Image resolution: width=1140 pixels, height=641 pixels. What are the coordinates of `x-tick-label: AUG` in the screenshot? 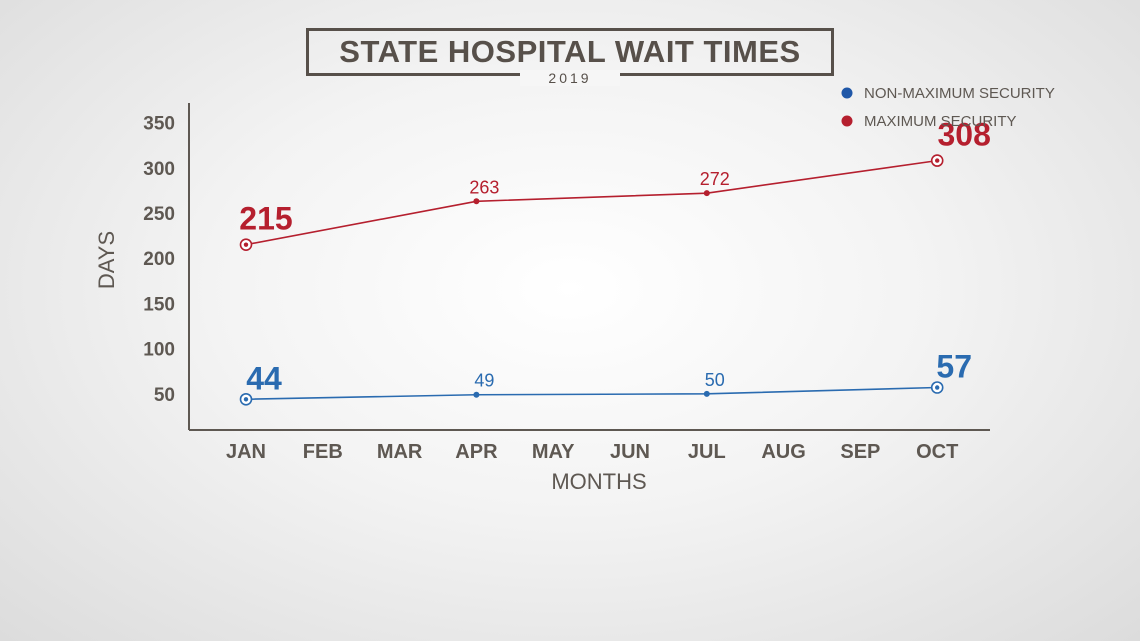 It's located at (783, 452).